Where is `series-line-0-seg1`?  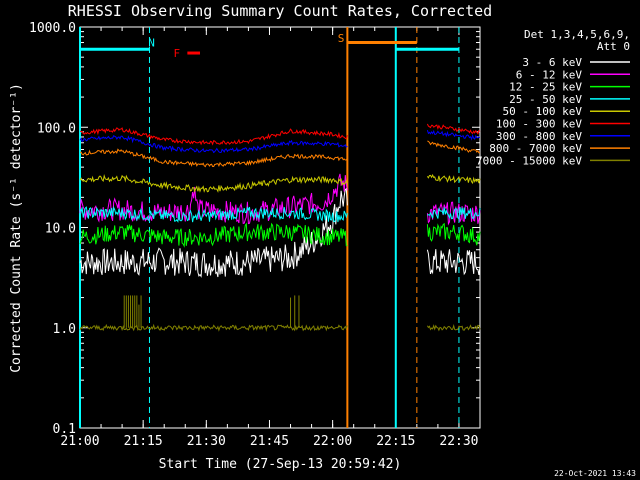 series-line-0-seg1 is located at coordinates (453, 262).